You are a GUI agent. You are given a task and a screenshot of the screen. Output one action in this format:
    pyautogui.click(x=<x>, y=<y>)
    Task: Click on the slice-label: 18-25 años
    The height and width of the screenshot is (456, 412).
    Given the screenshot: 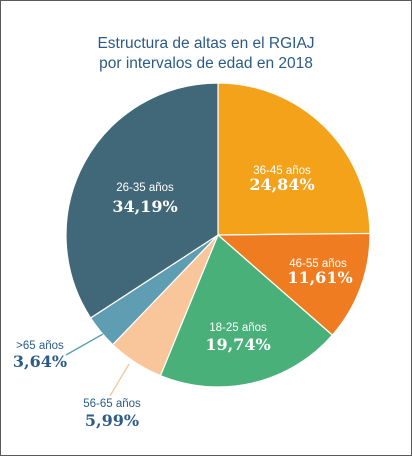 What is the action you would take?
    pyautogui.click(x=238, y=328)
    